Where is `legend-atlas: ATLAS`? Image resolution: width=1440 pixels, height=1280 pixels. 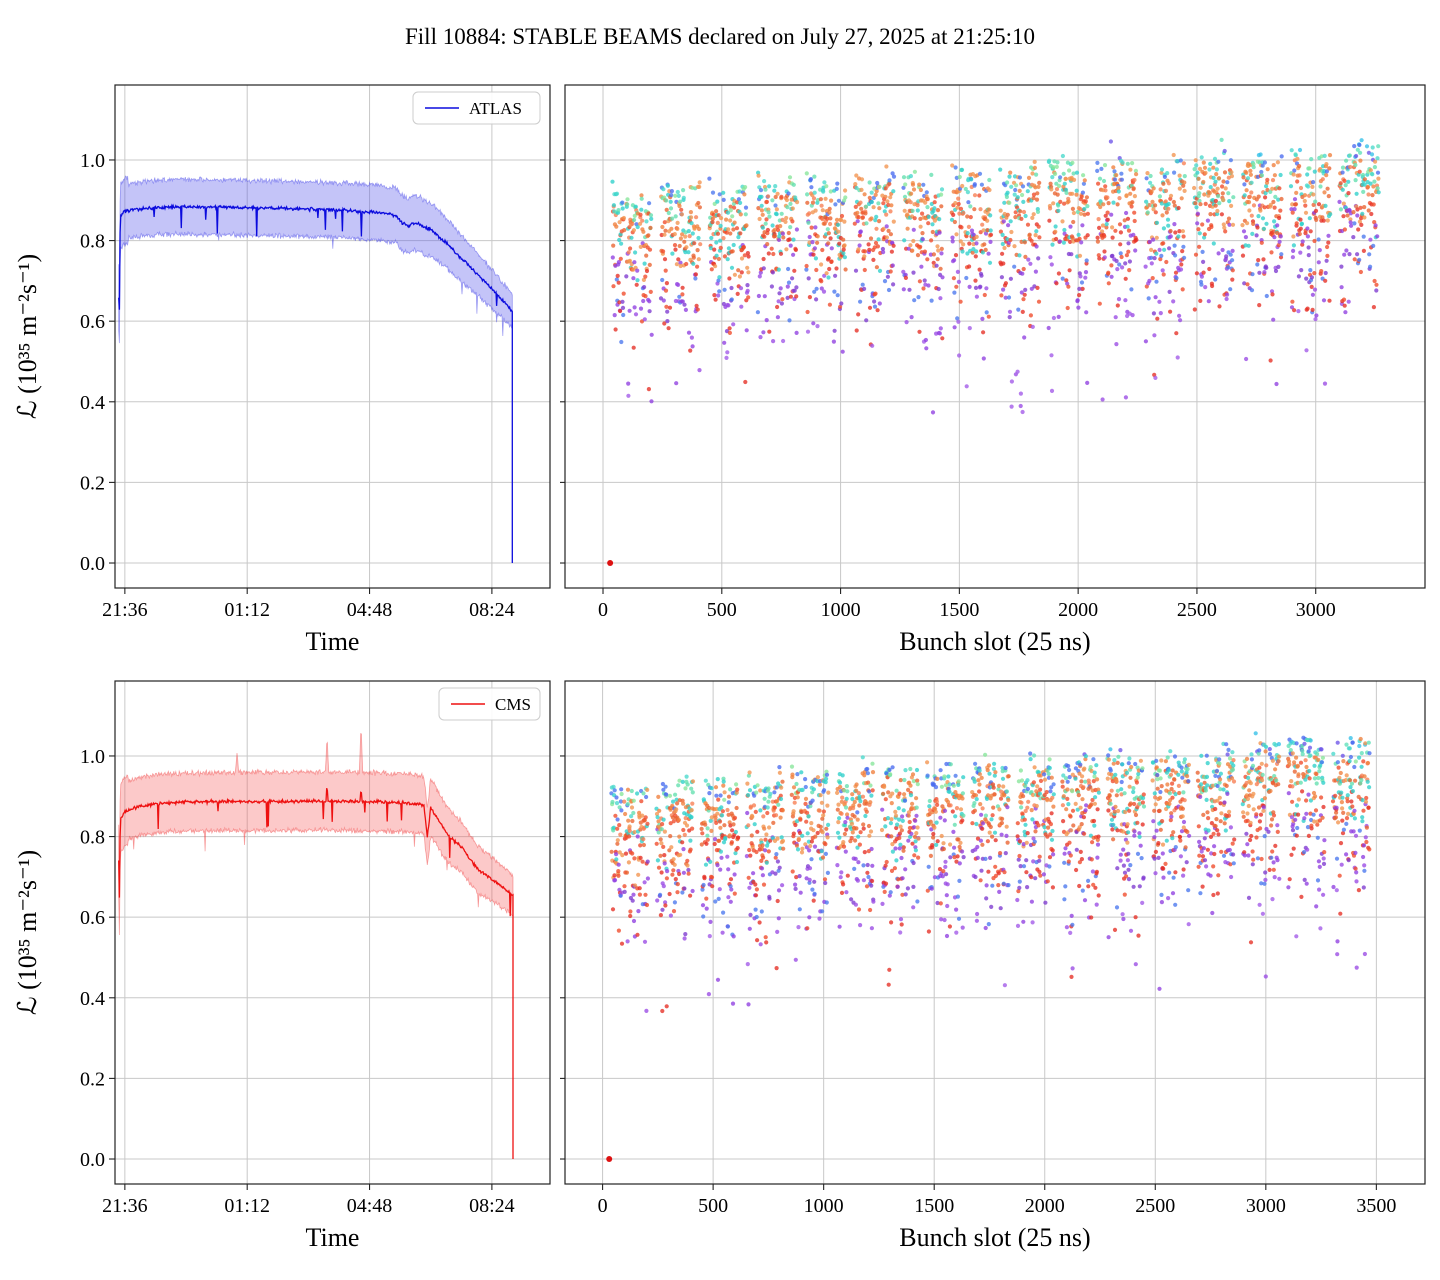
legend-atlas: ATLAS is located at coordinates (476, 108).